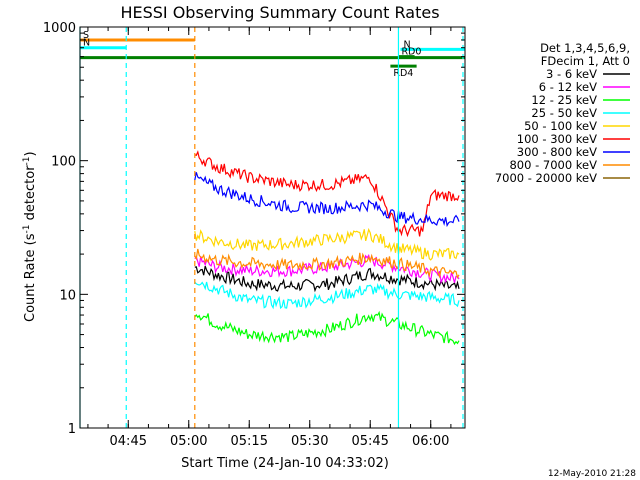 This screenshot has height=480, width=640. What do you see at coordinates (285, 463) in the screenshot?
I see `x-axis-label: Start Time (24-Jan-10 04:33:02)` at bounding box center [285, 463].